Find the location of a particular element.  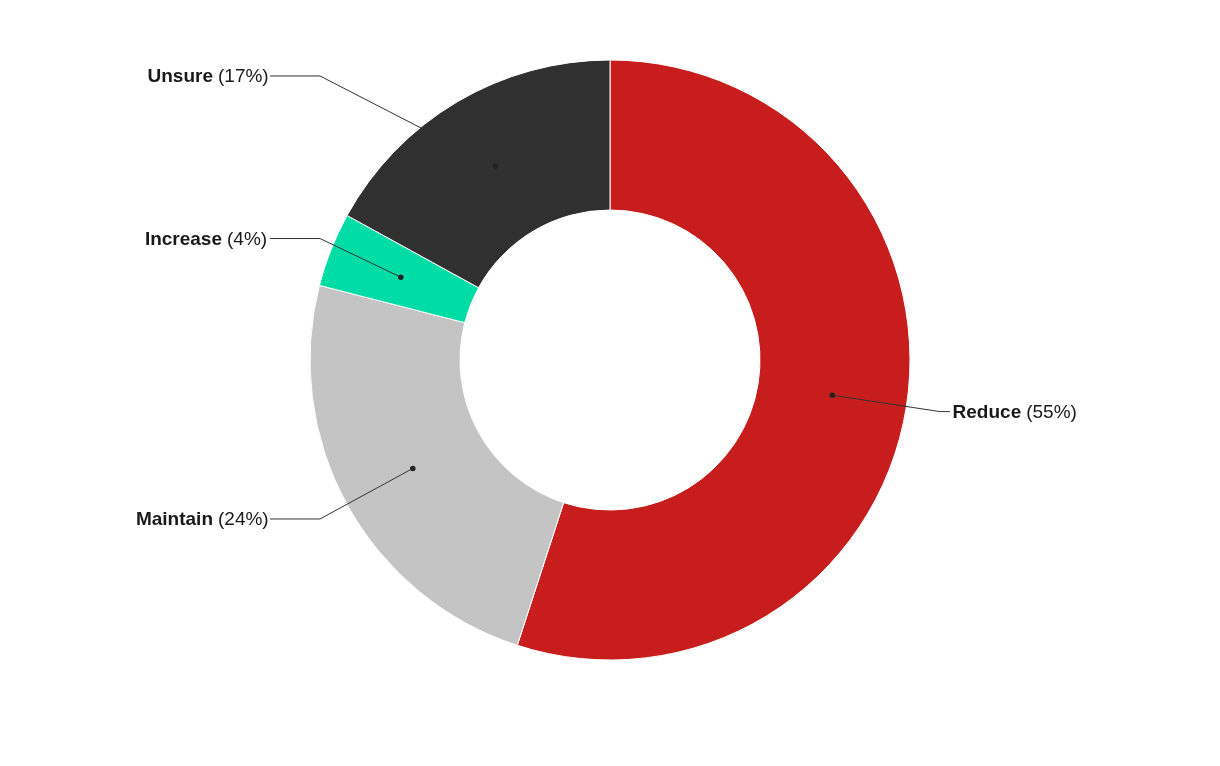

data-label: (55%) is located at coordinates (1051, 411).